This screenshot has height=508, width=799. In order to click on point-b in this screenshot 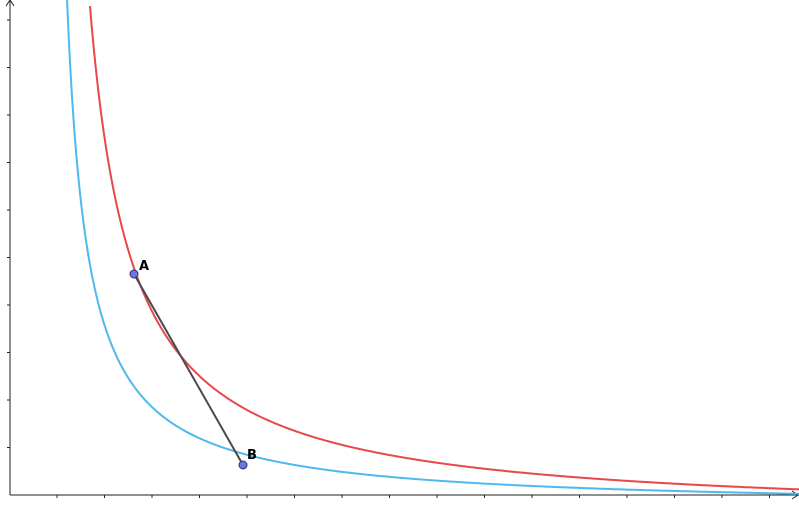, I will do `click(243, 465)`.